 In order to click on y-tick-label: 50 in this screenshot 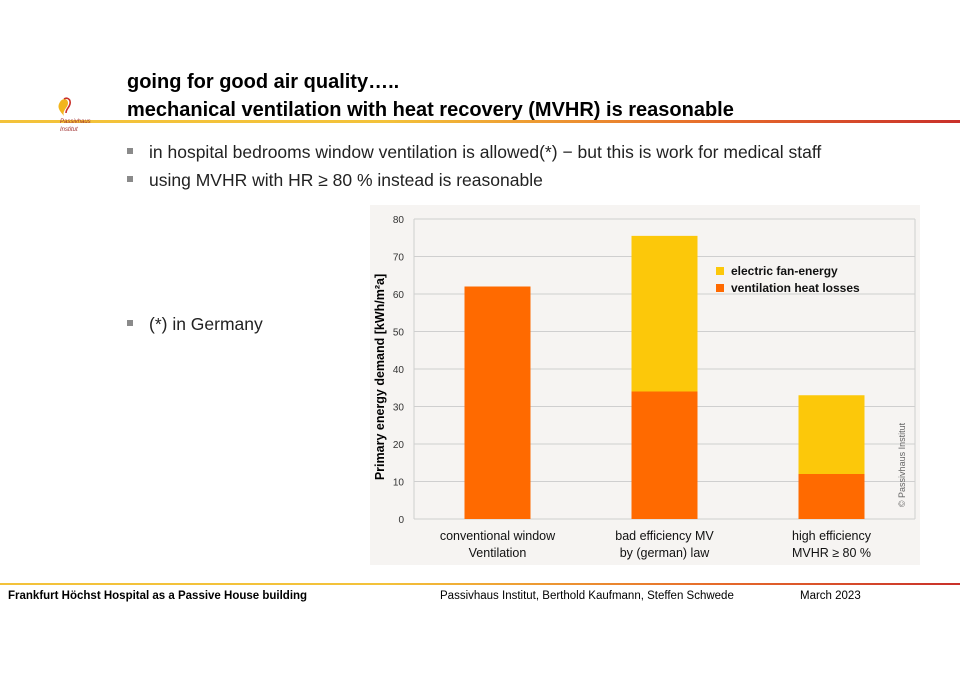, I will do `click(399, 333)`.